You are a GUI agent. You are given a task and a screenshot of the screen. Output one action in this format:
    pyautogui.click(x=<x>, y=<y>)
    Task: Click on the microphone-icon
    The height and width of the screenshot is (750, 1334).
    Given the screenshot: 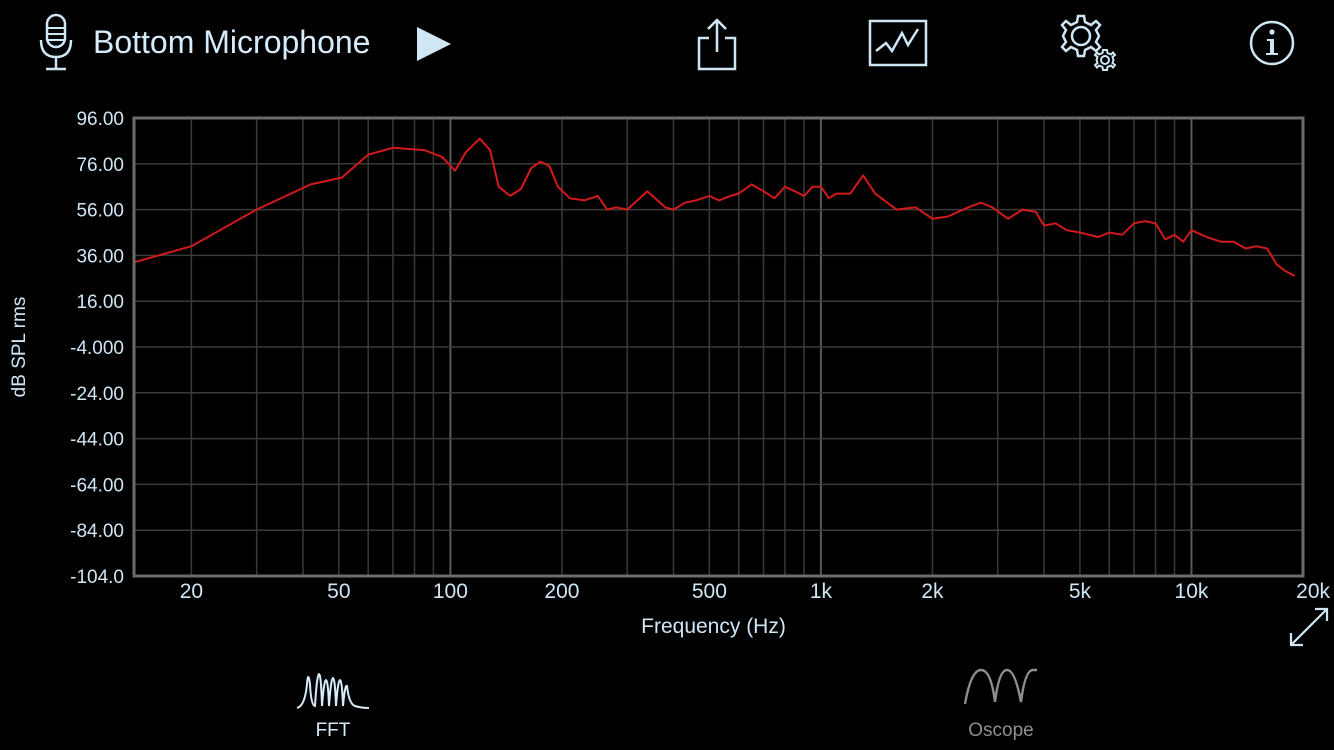 What is the action you would take?
    pyautogui.click(x=56, y=43)
    